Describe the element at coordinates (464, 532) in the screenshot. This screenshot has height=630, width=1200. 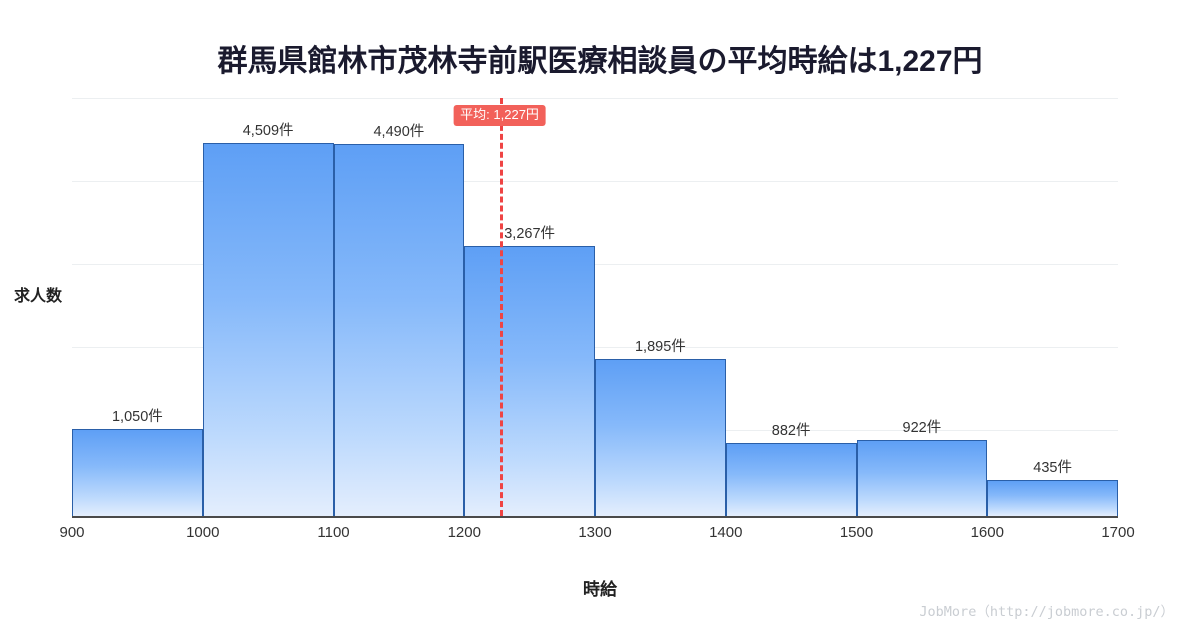
I see `x-tick-label: 1200` at that location.